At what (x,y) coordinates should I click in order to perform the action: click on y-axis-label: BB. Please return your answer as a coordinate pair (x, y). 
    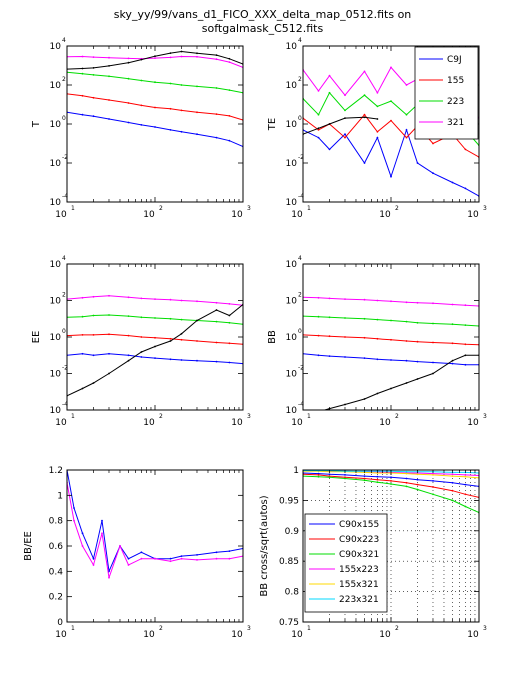
    Looking at the image, I should click on (272, 337).